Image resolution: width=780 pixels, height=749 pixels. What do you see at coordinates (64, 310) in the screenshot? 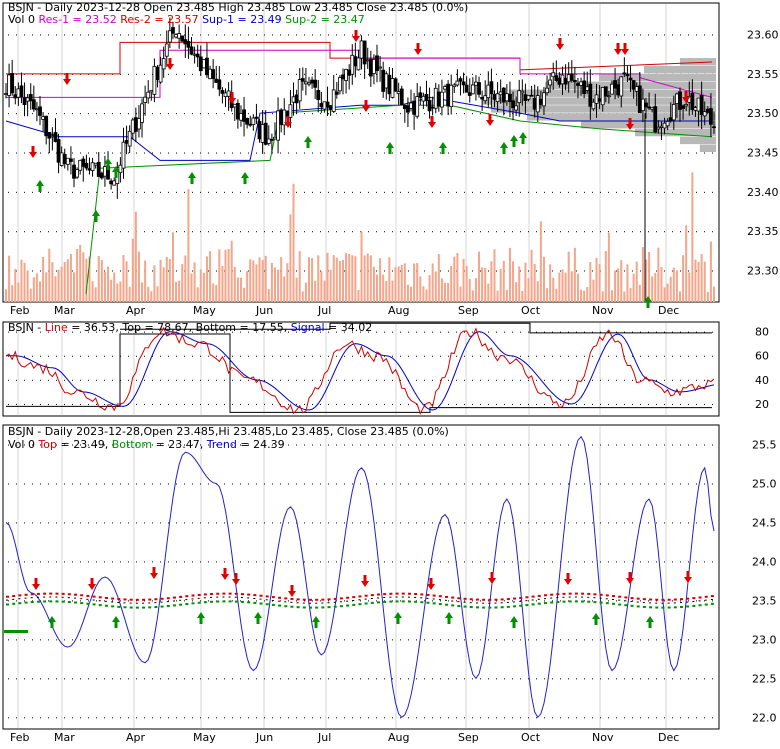
I see `x-tick-label: Mar` at bounding box center [64, 310].